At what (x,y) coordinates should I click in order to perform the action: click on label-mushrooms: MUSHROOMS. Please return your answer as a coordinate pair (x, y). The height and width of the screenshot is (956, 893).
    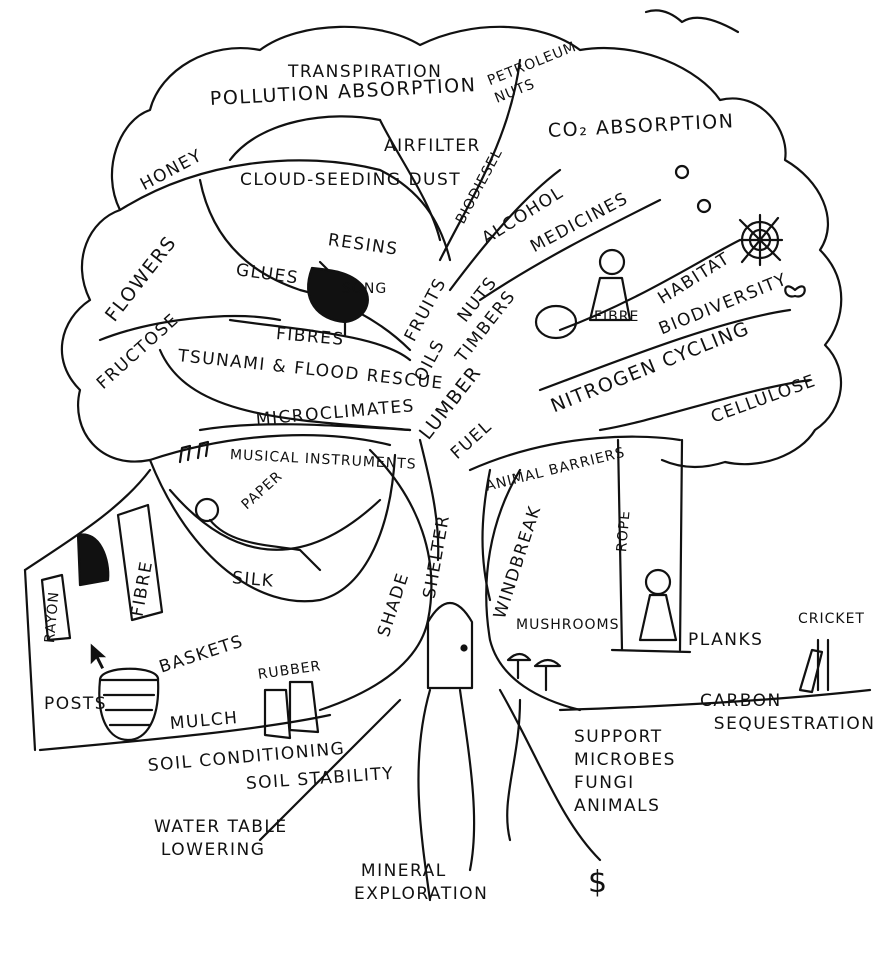
    Looking at the image, I should click on (568, 625).